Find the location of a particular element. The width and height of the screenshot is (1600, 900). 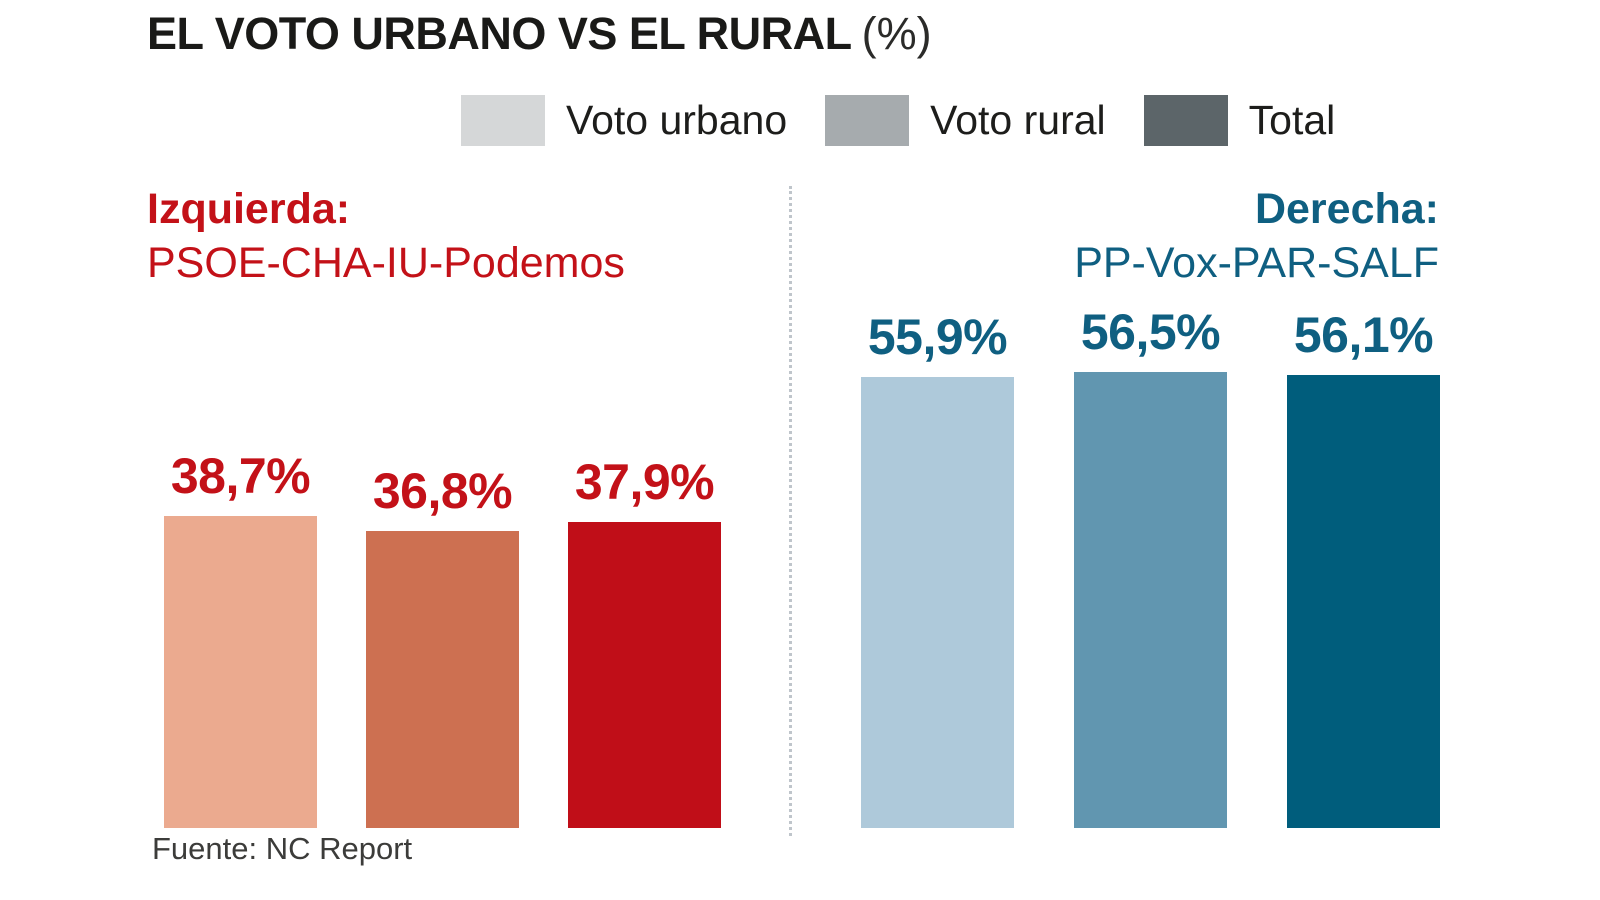

chart-title: EL VOTO URBANO VS EL RURAL (%) is located at coordinates (539, 34).